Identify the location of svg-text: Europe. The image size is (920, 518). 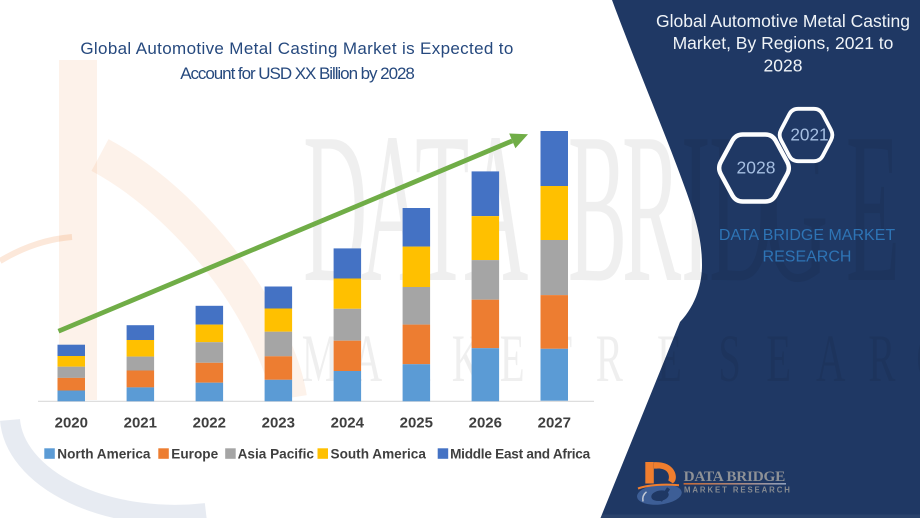
(194, 453).